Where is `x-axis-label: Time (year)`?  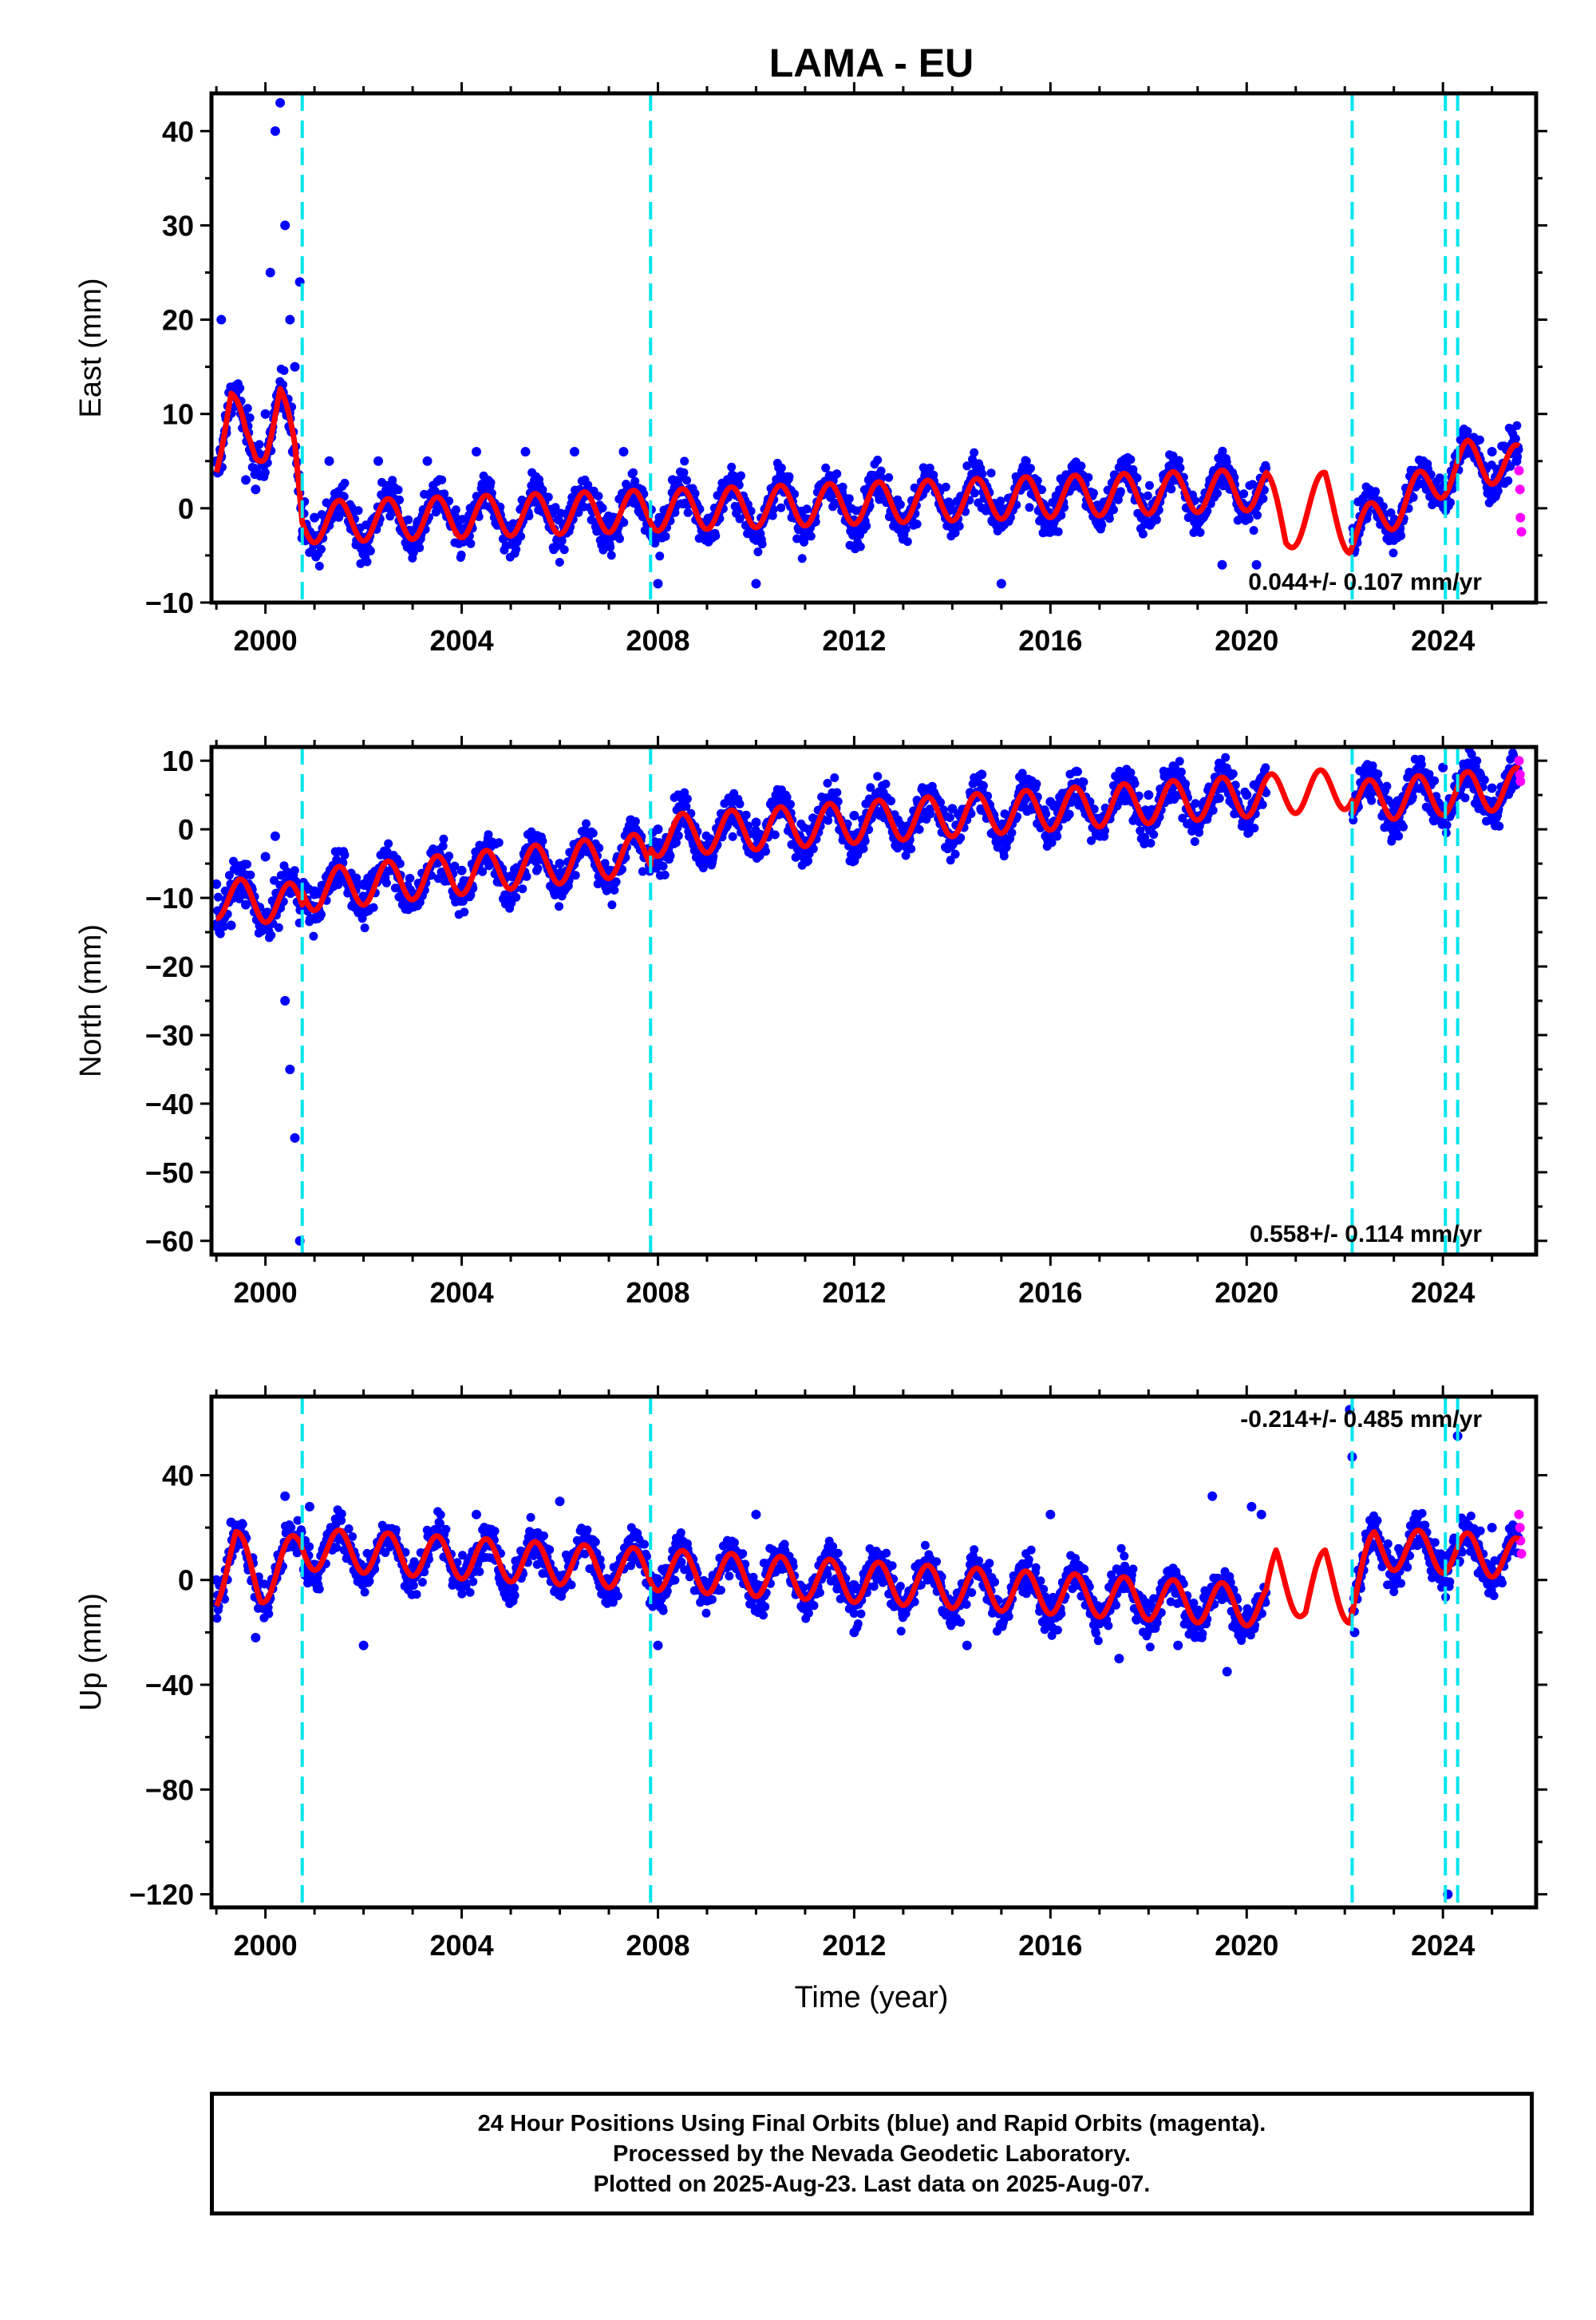
x-axis-label: Time (year) is located at coordinates (872, 1997).